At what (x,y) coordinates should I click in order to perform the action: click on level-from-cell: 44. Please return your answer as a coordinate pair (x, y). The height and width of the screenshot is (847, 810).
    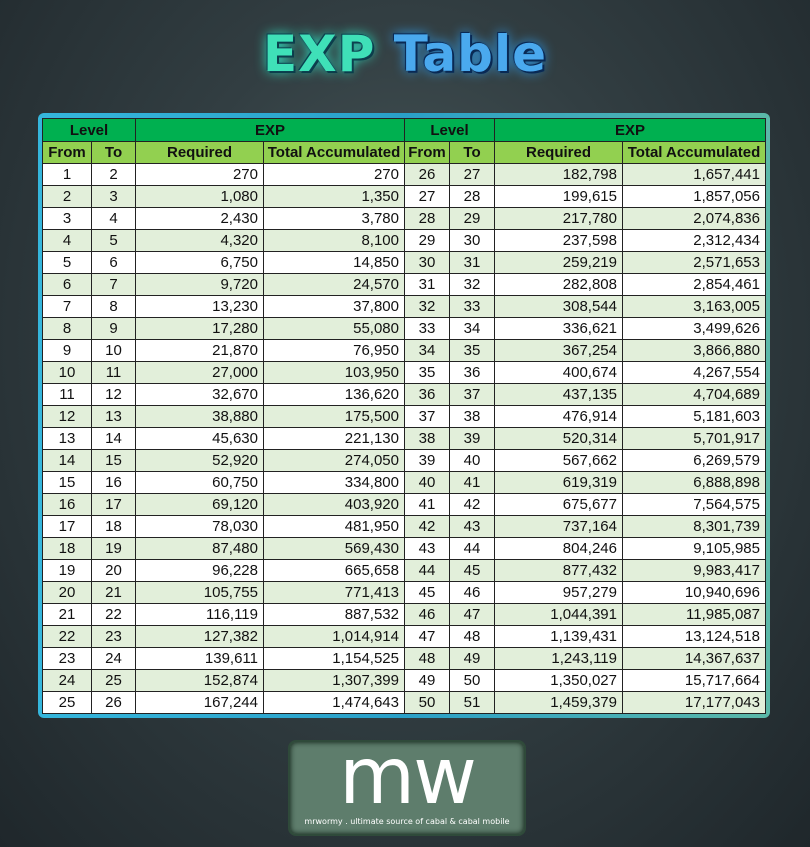
    Looking at the image, I should click on (427, 570).